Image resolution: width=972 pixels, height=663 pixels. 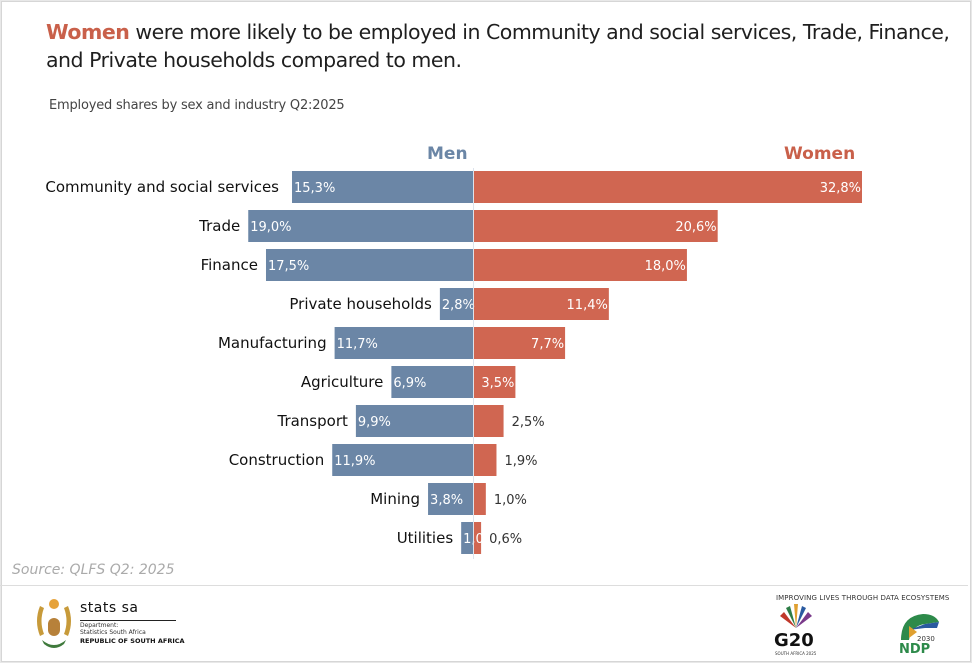 What do you see at coordinates (128, 620) in the screenshot?
I see `stats-sa-rule` at bounding box center [128, 620].